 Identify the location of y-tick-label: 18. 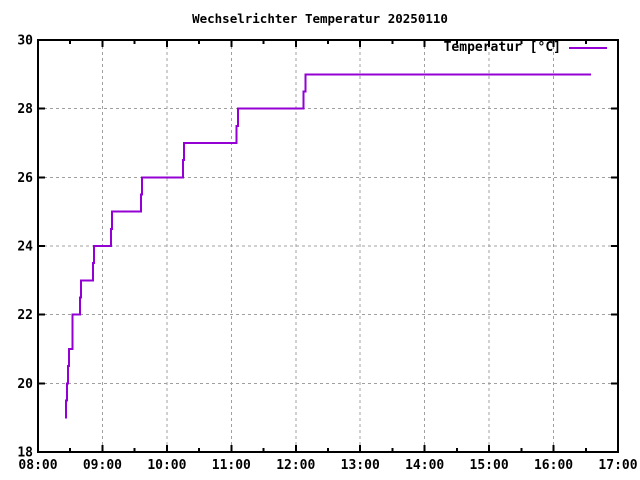
(25, 453).